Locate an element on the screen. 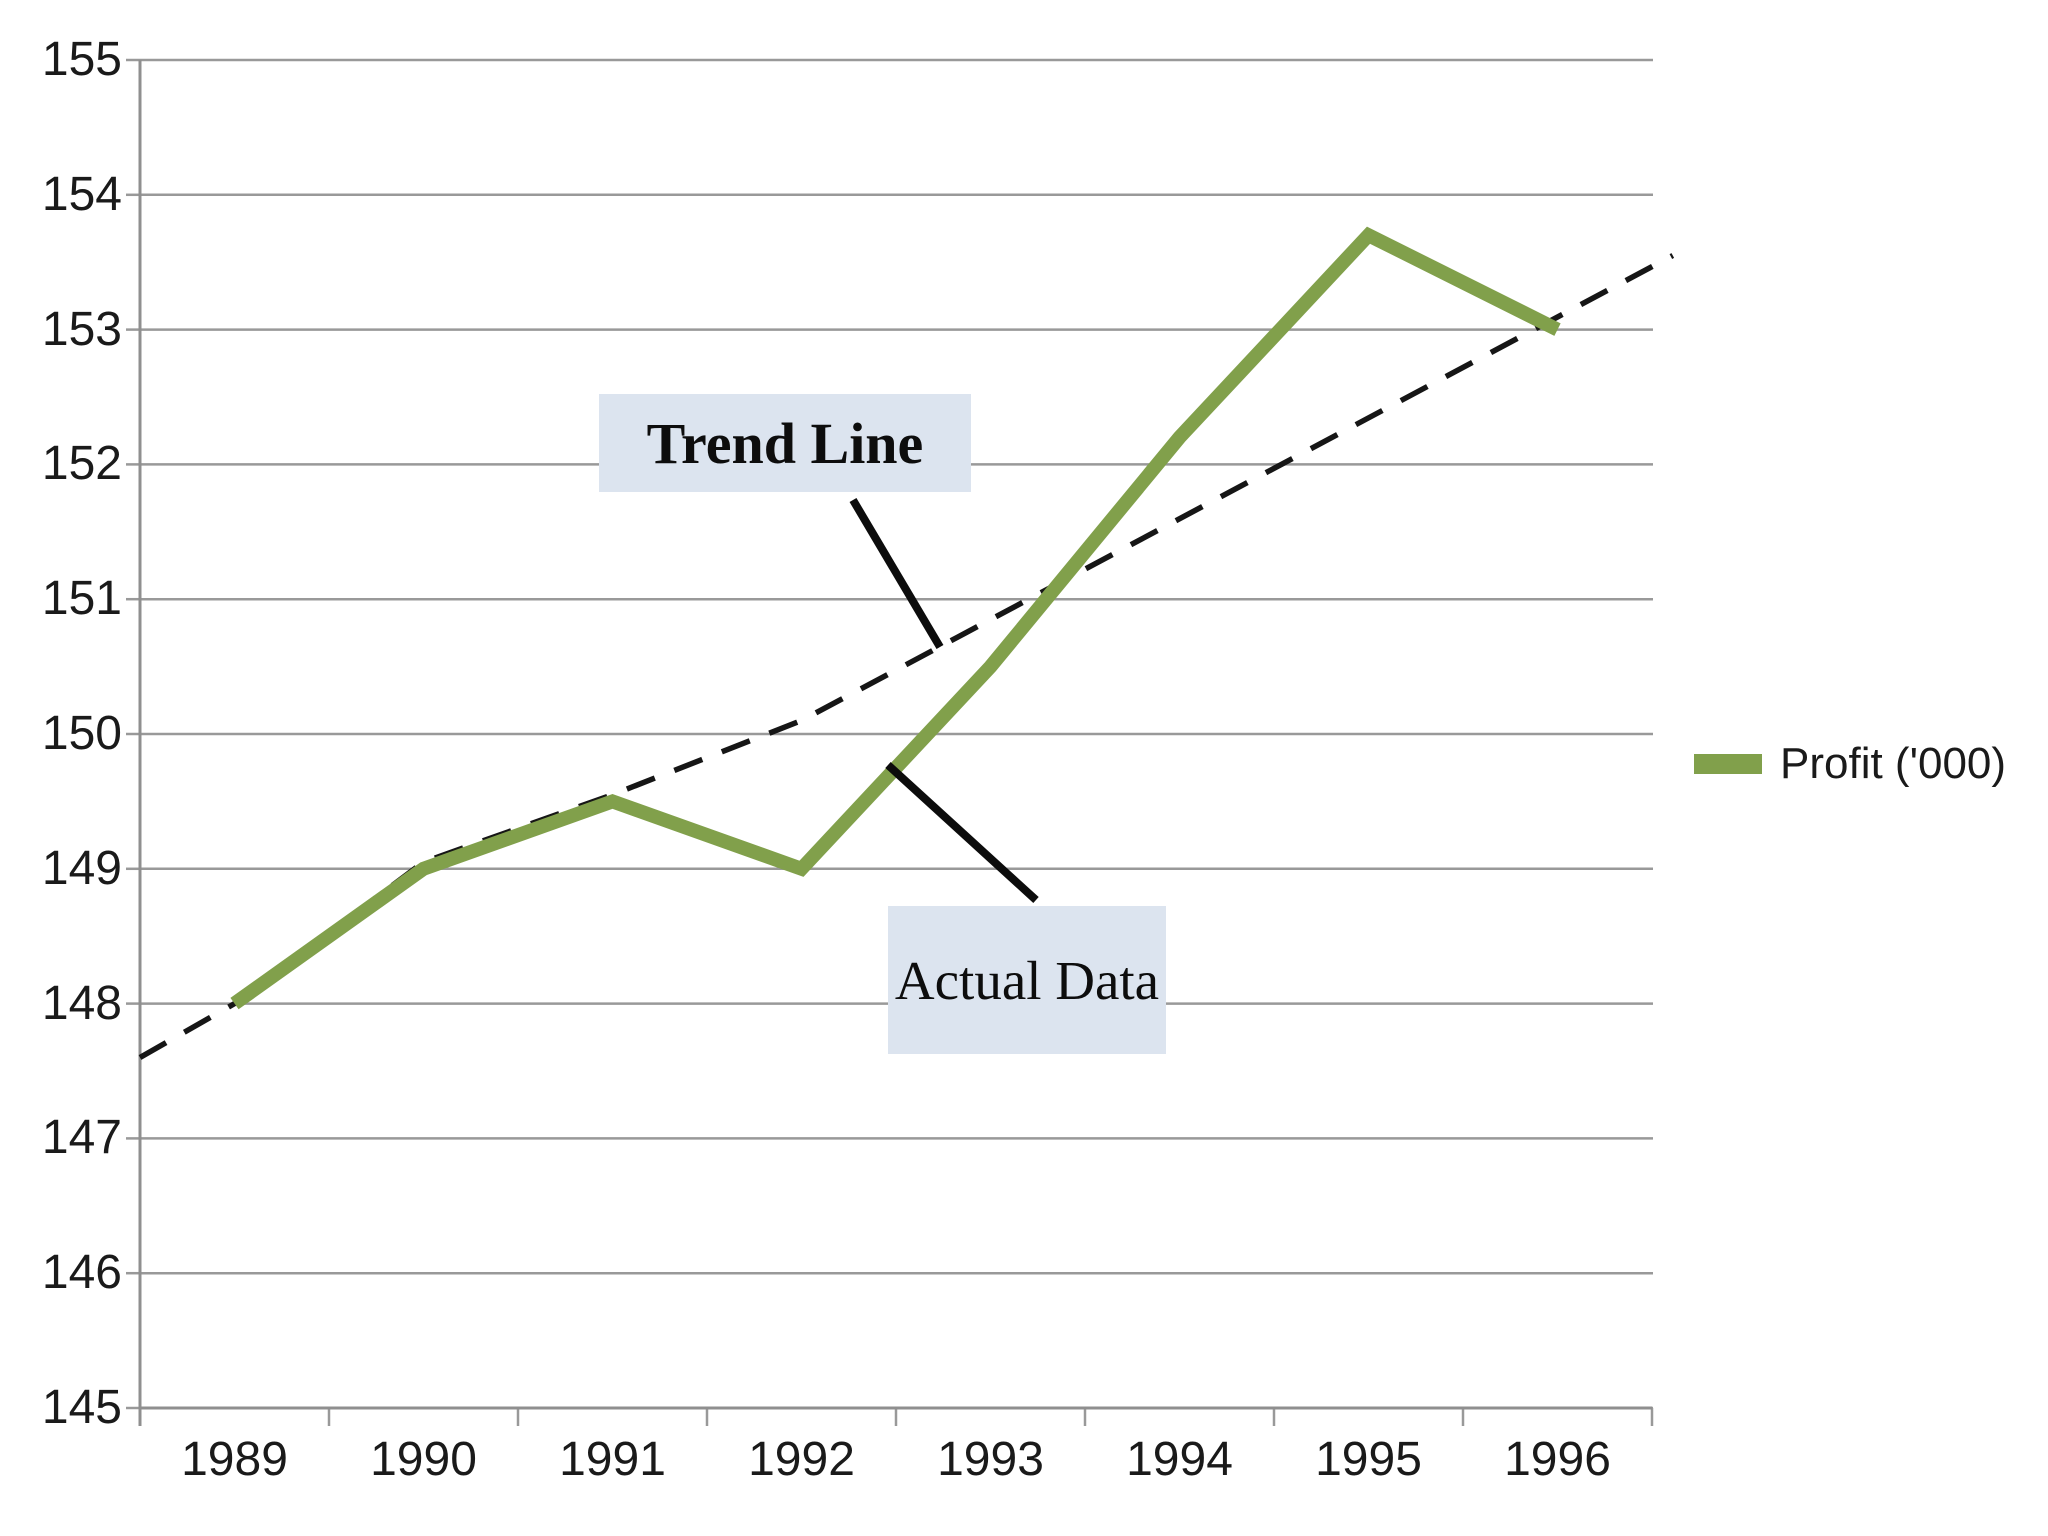 The image size is (2048, 1536). x-tick-label: 1995 is located at coordinates (1368, 1459).